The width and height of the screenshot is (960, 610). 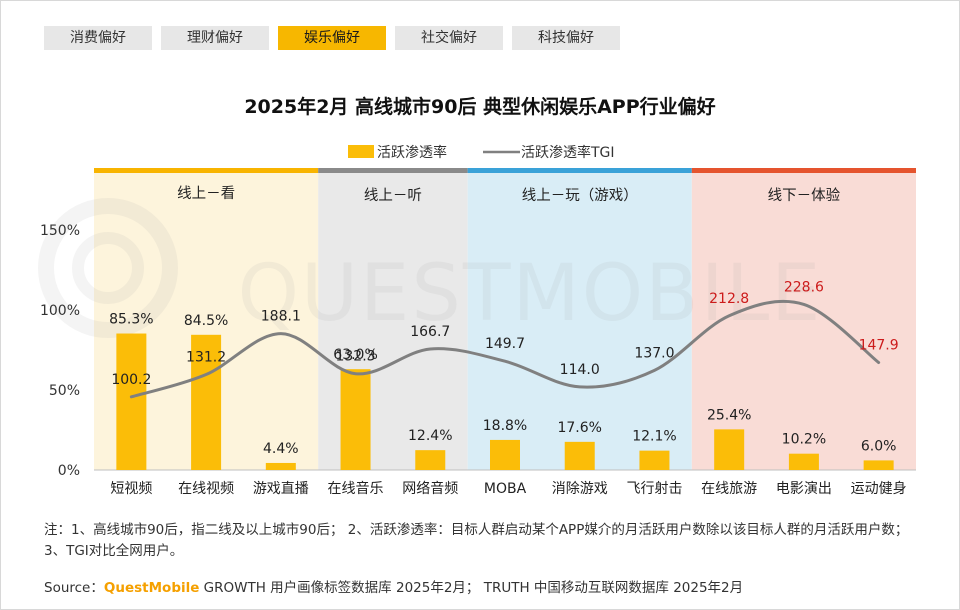 What do you see at coordinates (206, 358) in the screenshot?
I see `tgi-value-label: 131.2` at bounding box center [206, 358].